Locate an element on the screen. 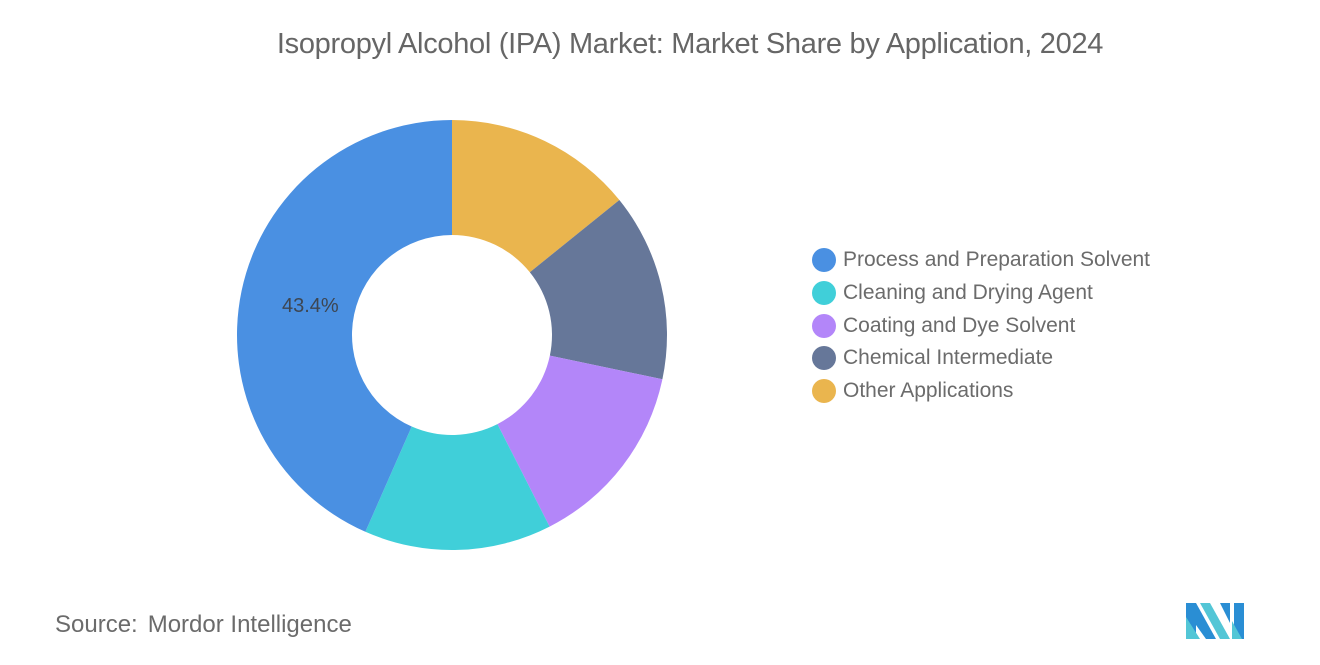  legend-item-chemical-intermediate: Chemical Intermediate is located at coordinates (981, 358).